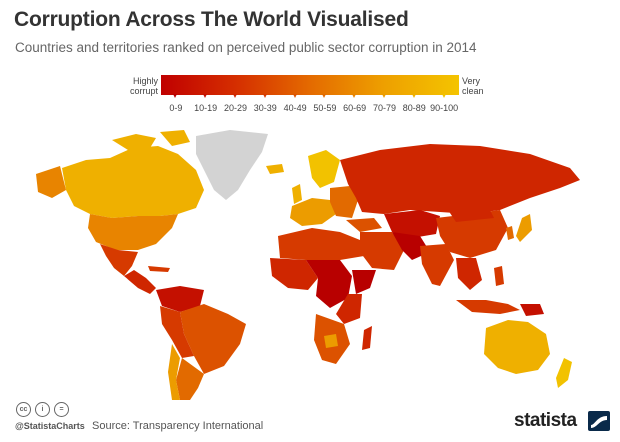 Image resolution: width=620 pixels, height=442 pixels. What do you see at coordinates (532, 310) in the screenshot?
I see `region-png` at bounding box center [532, 310].